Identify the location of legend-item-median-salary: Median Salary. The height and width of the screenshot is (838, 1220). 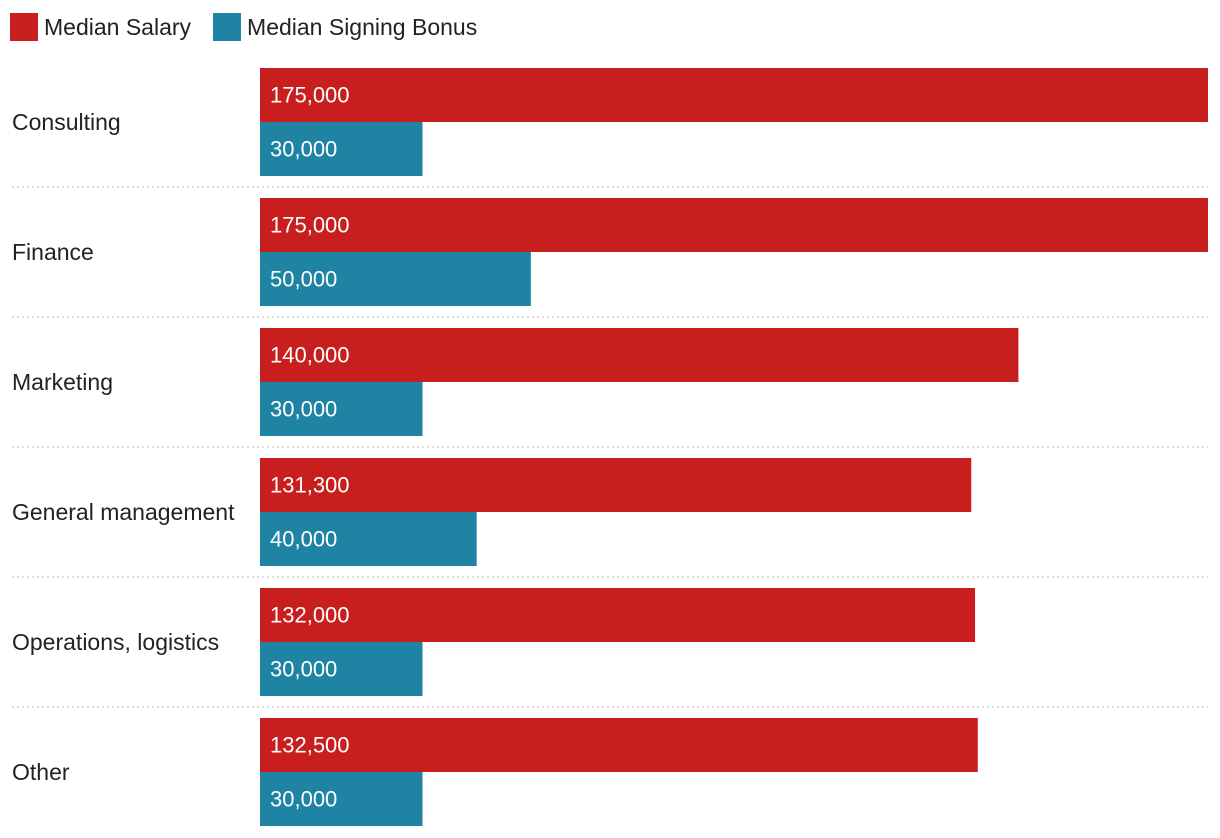
(100, 27).